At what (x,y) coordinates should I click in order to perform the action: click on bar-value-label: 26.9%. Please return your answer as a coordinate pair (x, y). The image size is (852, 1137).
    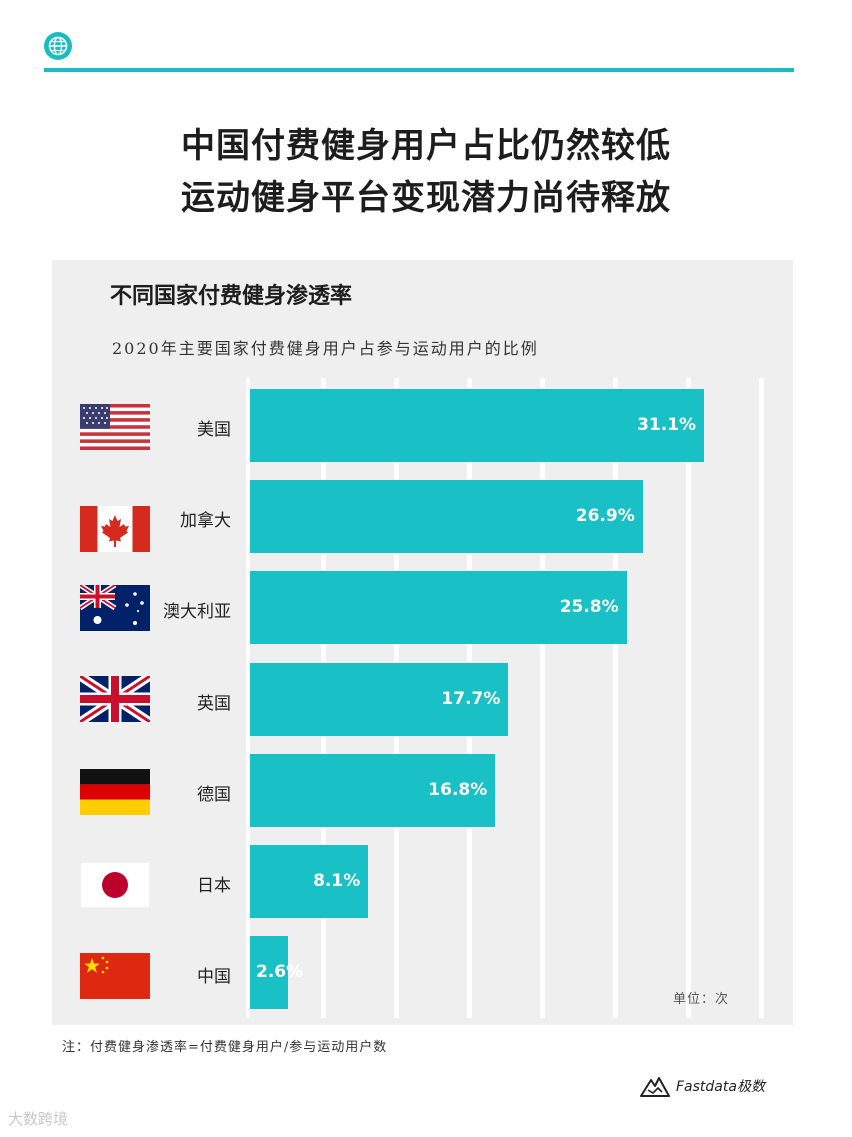
    Looking at the image, I should click on (605, 516).